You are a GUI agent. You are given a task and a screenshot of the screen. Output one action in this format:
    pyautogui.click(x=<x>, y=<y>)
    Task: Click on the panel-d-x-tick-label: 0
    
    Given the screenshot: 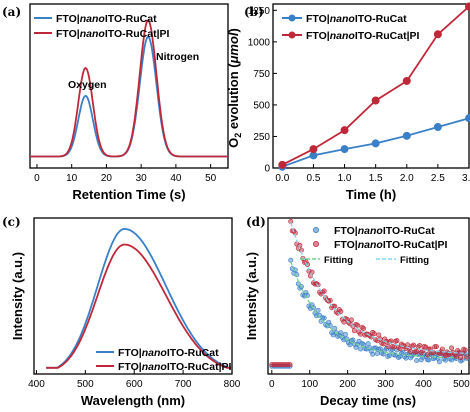 What is the action you would take?
    pyautogui.click(x=272, y=384)
    